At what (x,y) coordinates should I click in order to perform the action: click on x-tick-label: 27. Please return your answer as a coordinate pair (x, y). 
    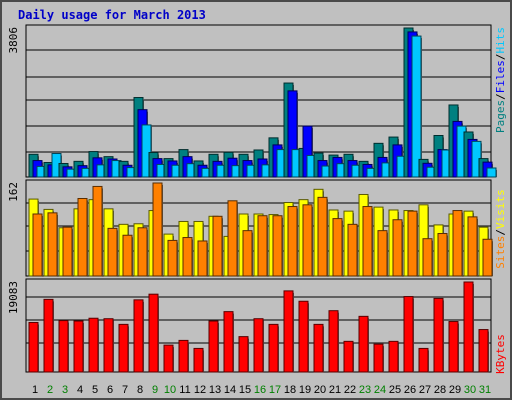
    Looking at the image, I should click on (425, 390).